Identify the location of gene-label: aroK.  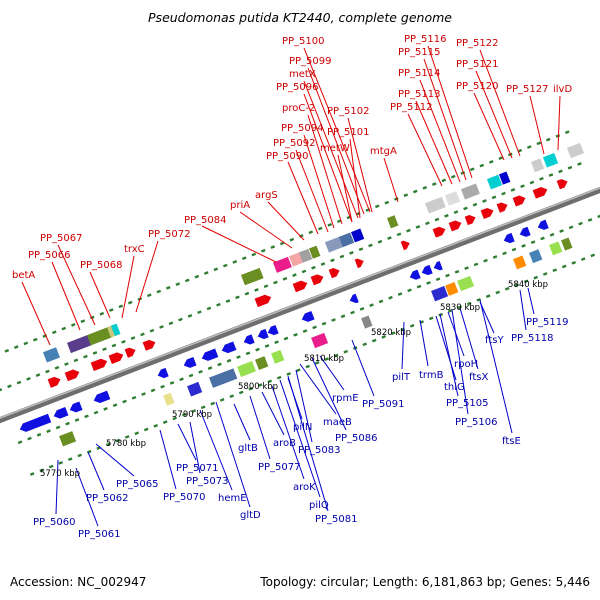
(304, 487).